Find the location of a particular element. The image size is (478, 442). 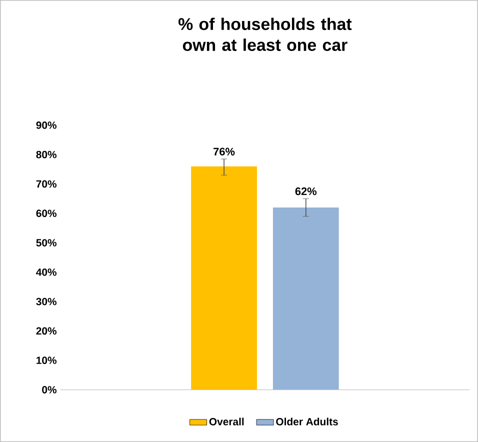

y-tick-label: 50% is located at coordinates (46, 242).